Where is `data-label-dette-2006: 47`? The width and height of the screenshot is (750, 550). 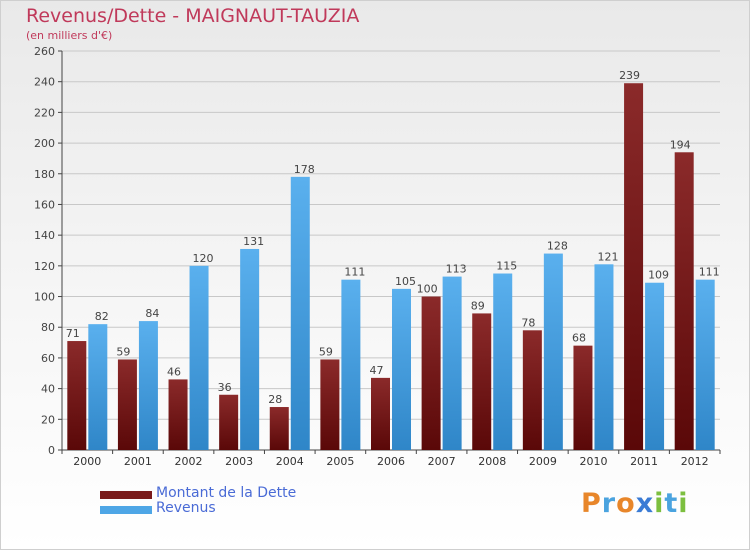
data-label-dette-2006: 47 is located at coordinates (377, 370).